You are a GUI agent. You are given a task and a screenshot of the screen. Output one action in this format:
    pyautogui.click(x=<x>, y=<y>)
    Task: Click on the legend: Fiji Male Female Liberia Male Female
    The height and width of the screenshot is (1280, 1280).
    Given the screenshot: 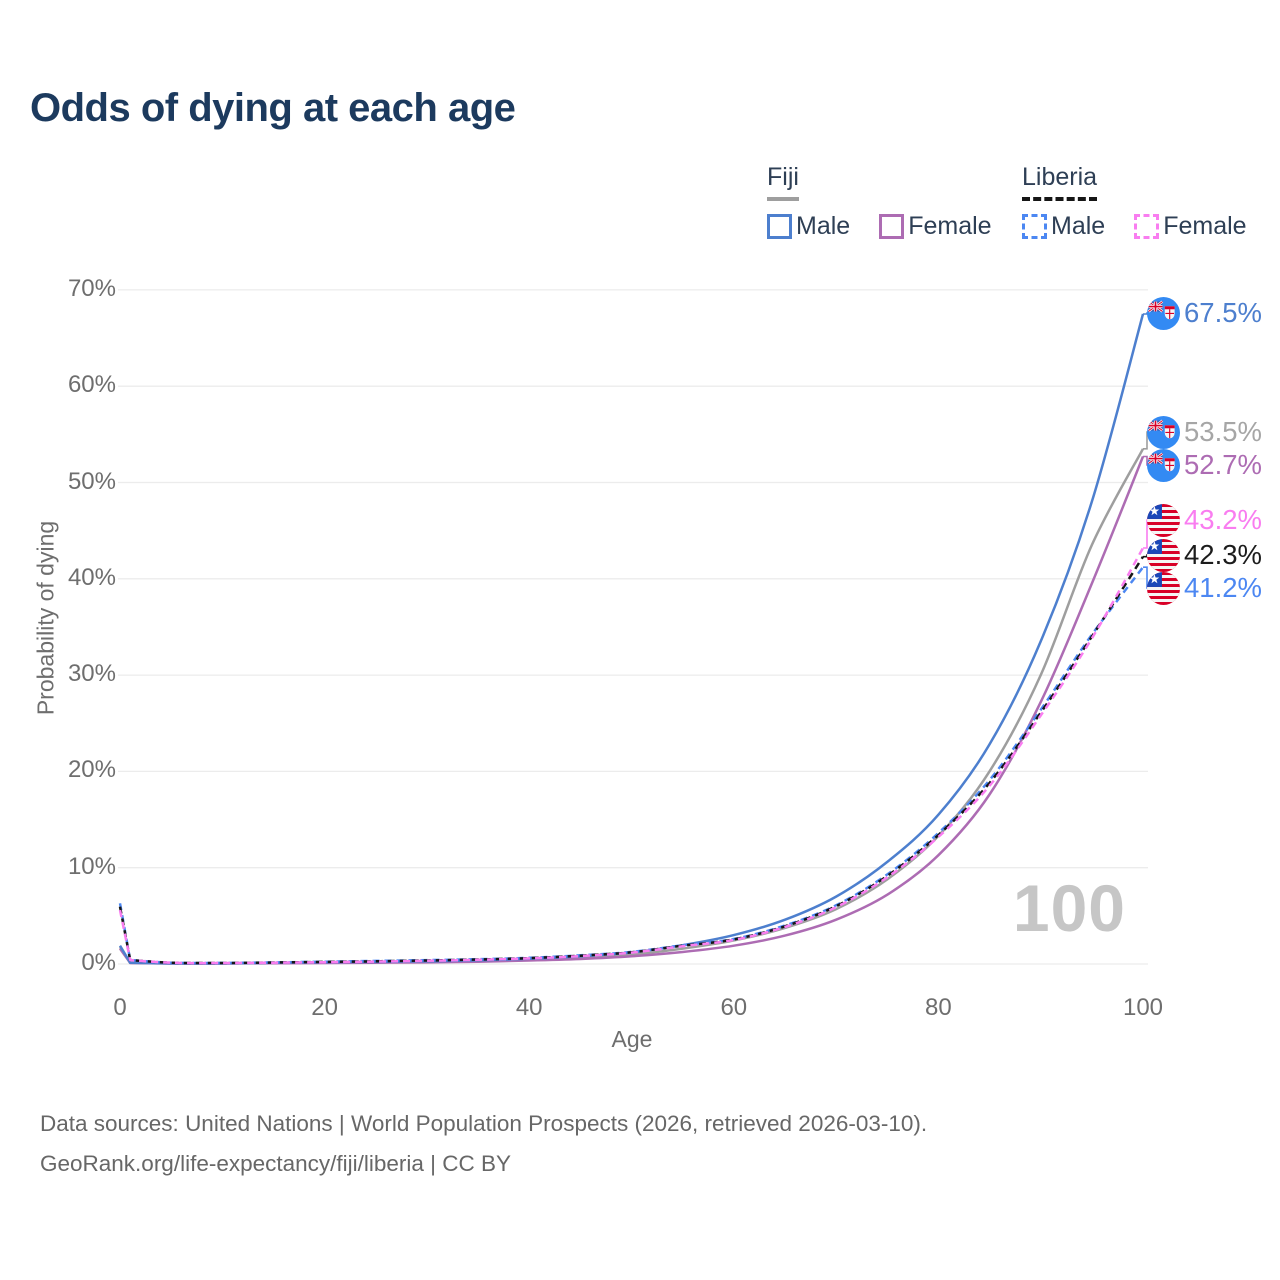 What is the action you would take?
    pyautogui.click(x=1023, y=203)
    